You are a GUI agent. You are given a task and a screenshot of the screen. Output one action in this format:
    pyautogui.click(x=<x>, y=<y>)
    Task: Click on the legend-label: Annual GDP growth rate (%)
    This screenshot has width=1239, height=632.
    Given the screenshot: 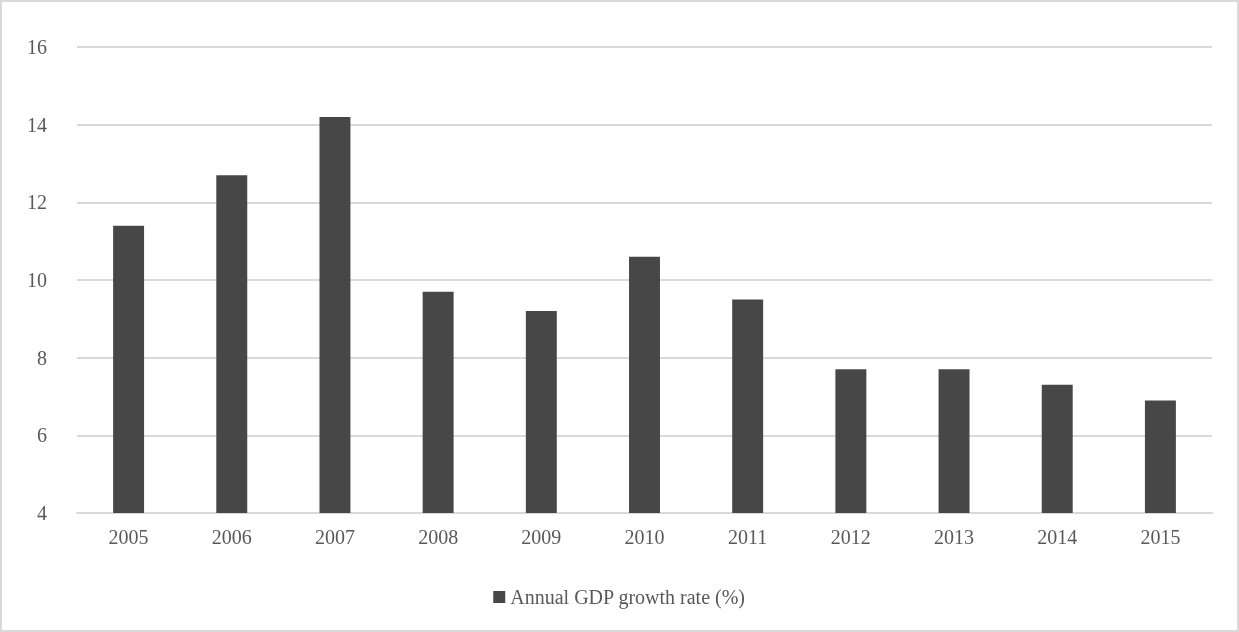 What is the action you would take?
    pyautogui.click(x=628, y=597)
    